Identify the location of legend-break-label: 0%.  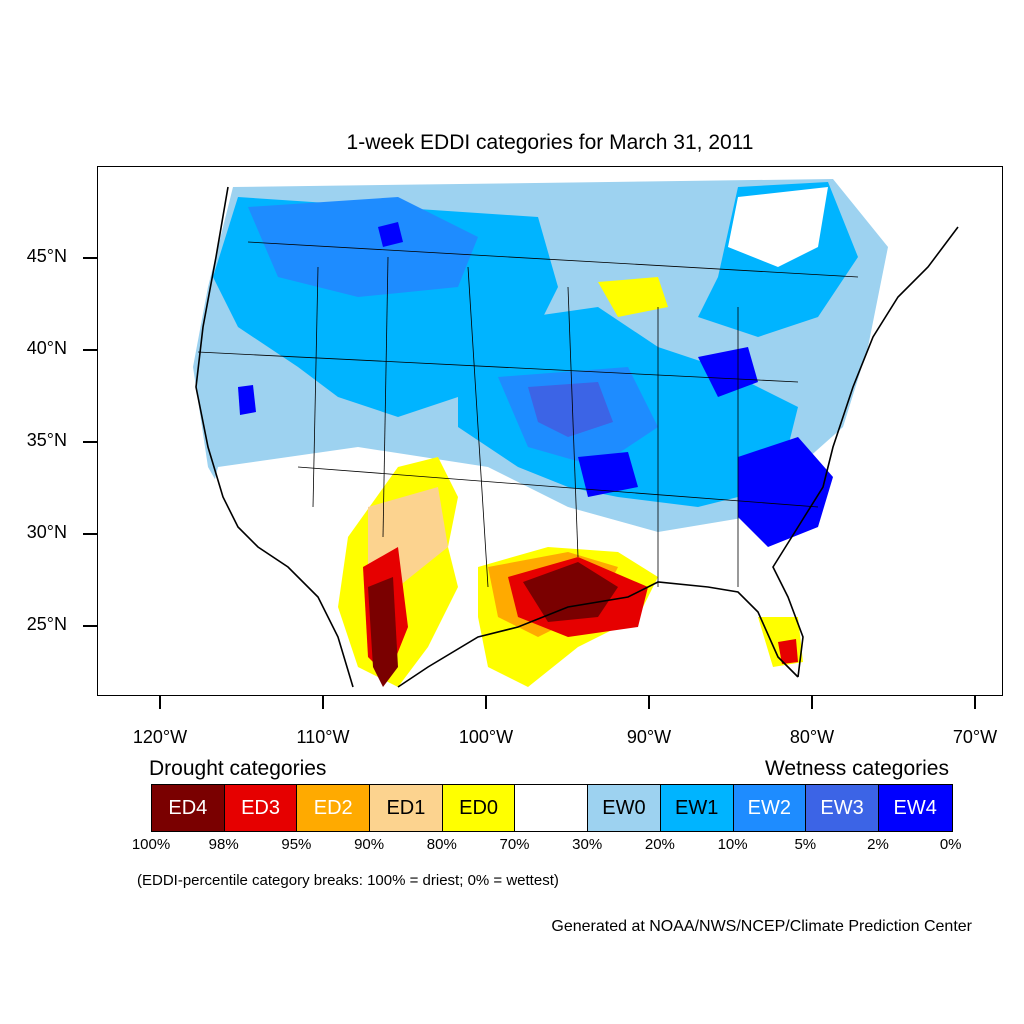
(950, 844).